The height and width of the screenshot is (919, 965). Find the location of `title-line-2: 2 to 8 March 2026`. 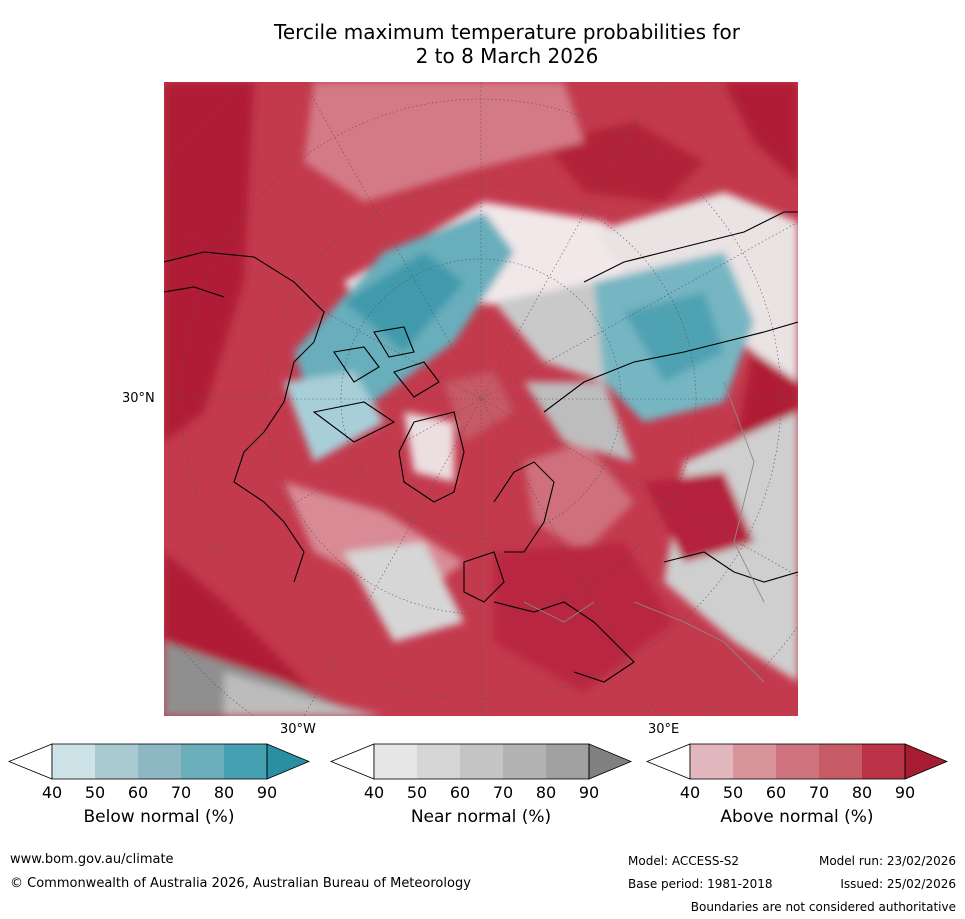

title-line-2: 2 to 8 March 2026 is located at coordinates (507, 56).